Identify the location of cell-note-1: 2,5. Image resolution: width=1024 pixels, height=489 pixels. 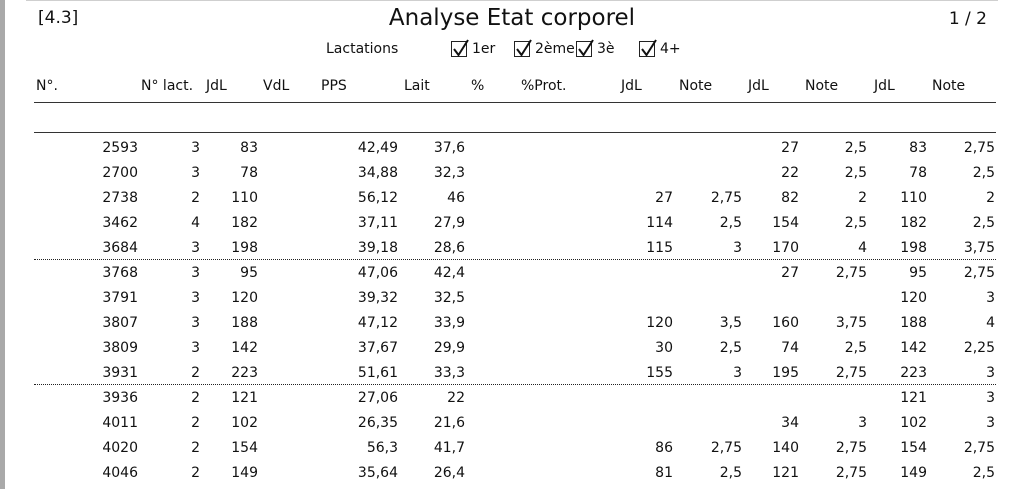
(730, 223).